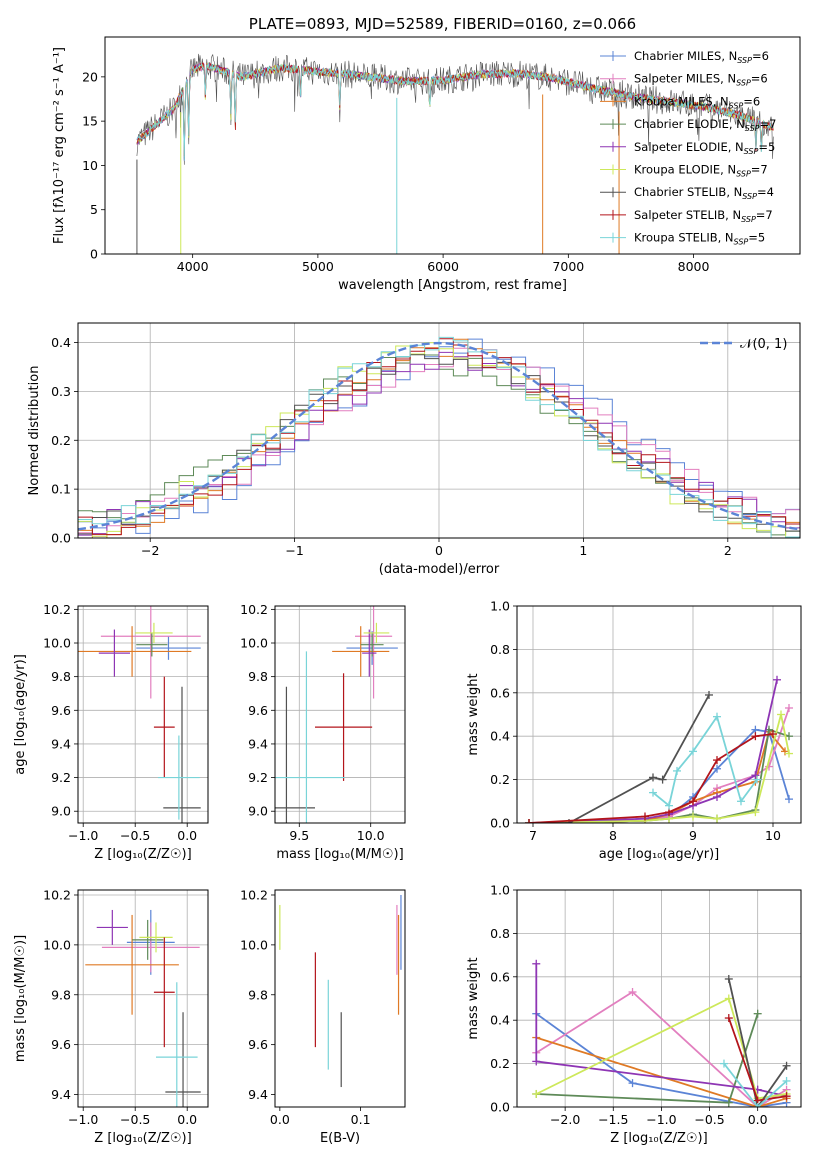 The height and width of the screenshot is (1170, 819). I want to click on normal-curve, so click(439, 436).